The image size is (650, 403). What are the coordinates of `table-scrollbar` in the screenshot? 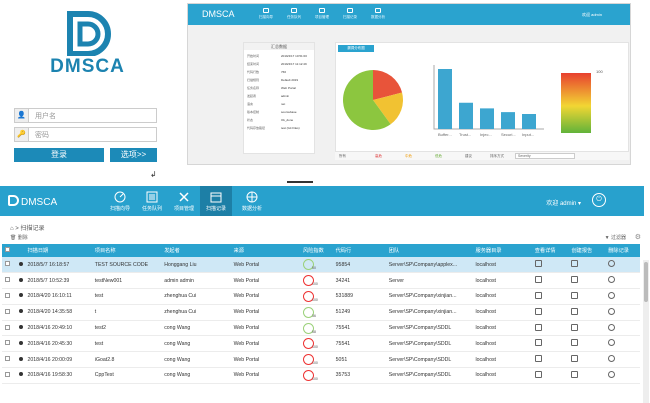 It's located at (646, 331).